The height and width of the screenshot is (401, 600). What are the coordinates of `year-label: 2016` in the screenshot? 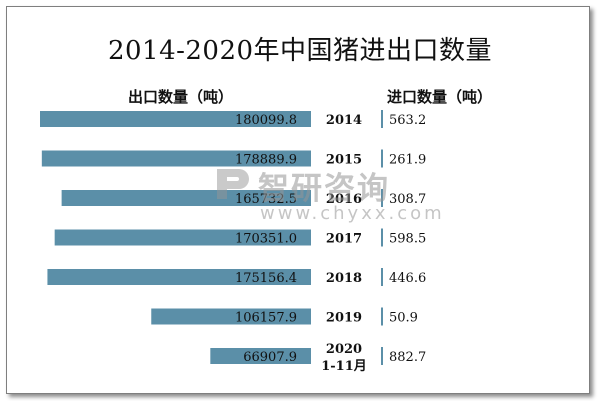 It's located at (344, 199).